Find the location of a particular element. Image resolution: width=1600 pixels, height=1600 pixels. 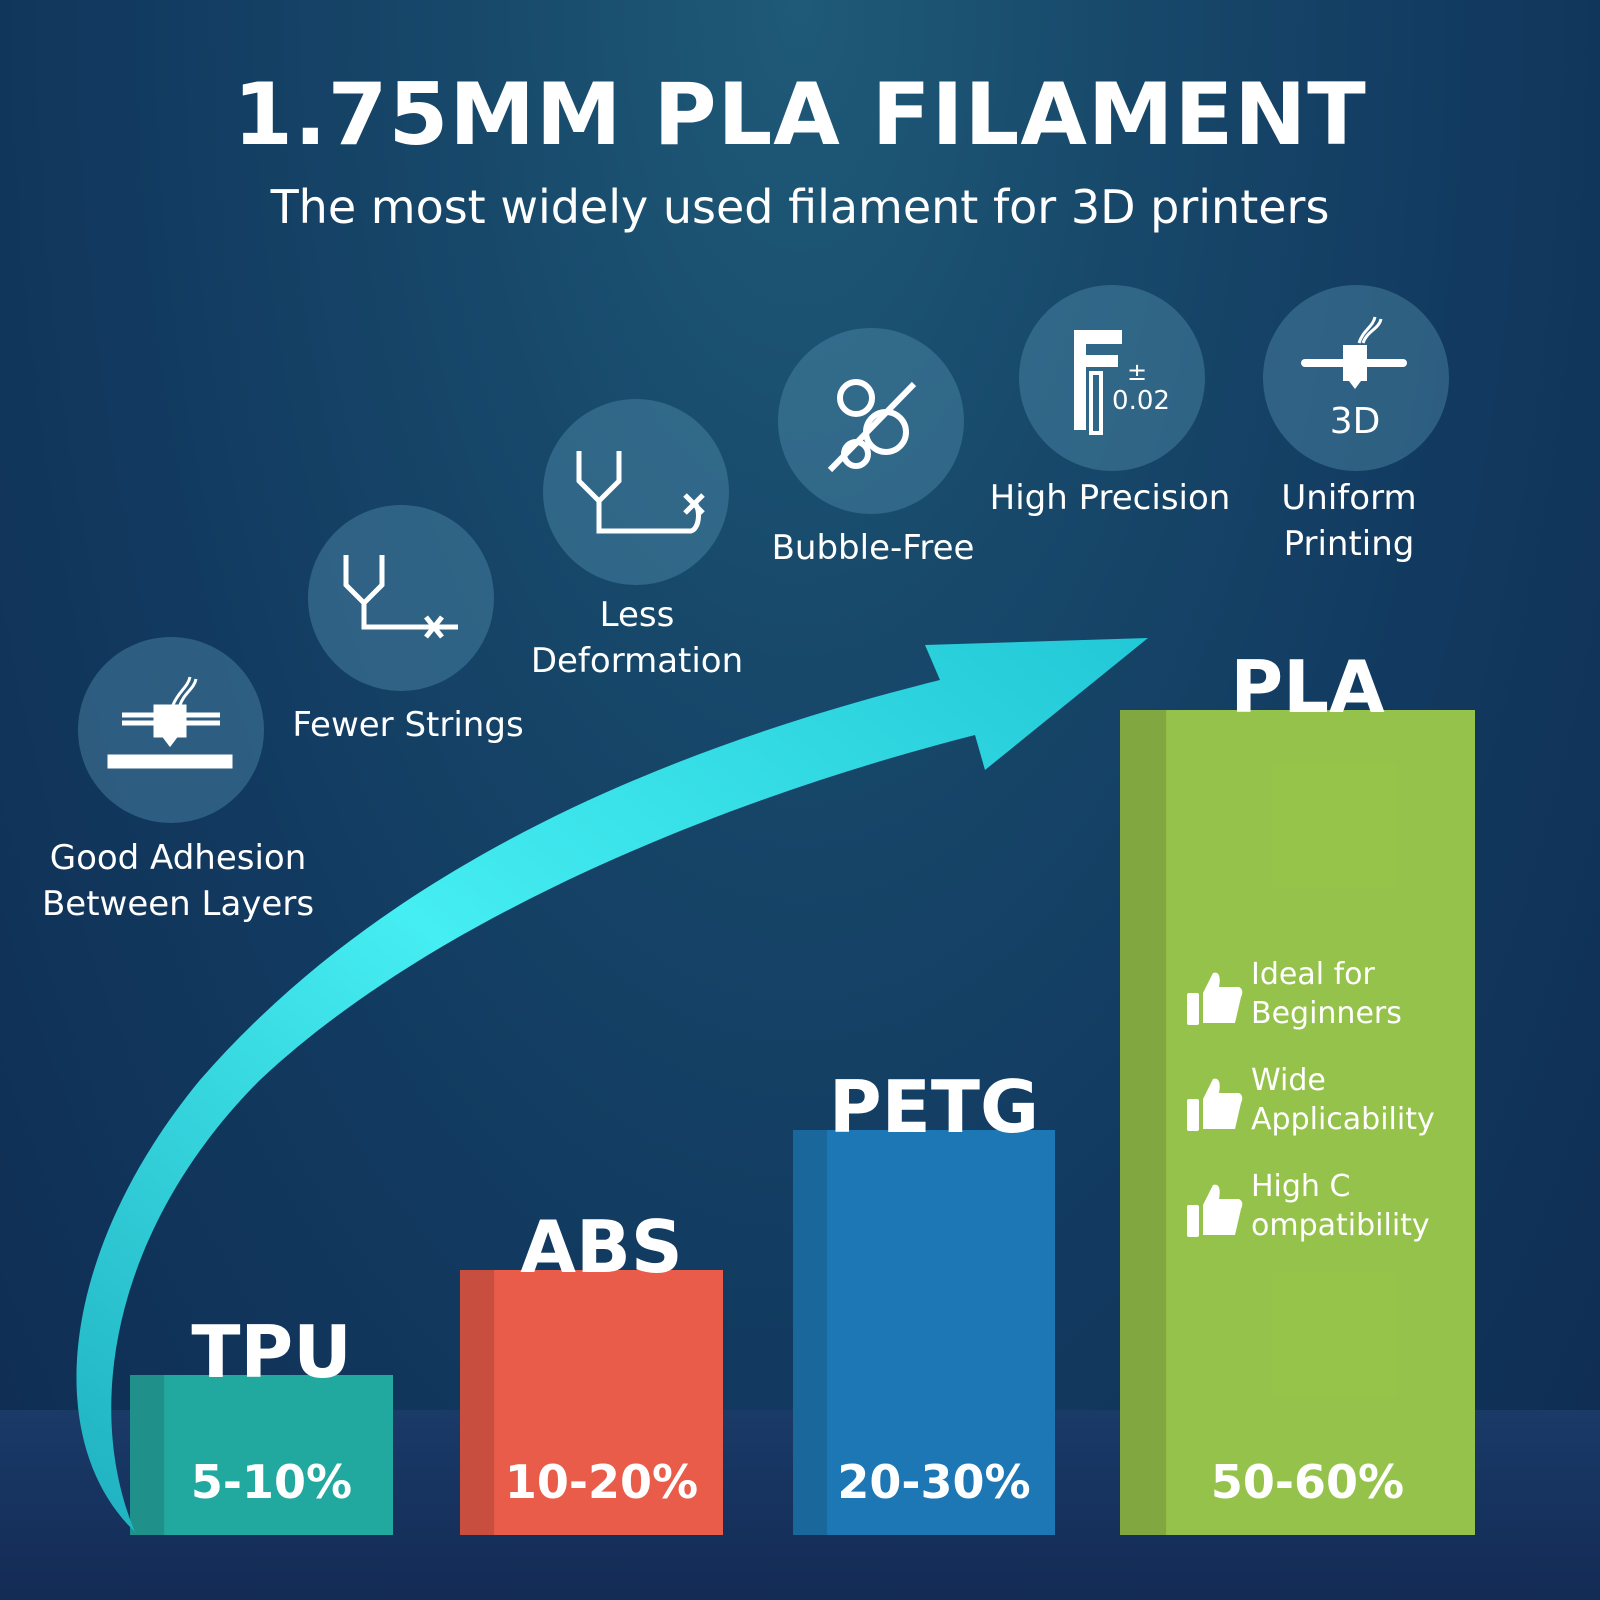

feature-fewer-strings-circle is located at coordinates (401, 598).